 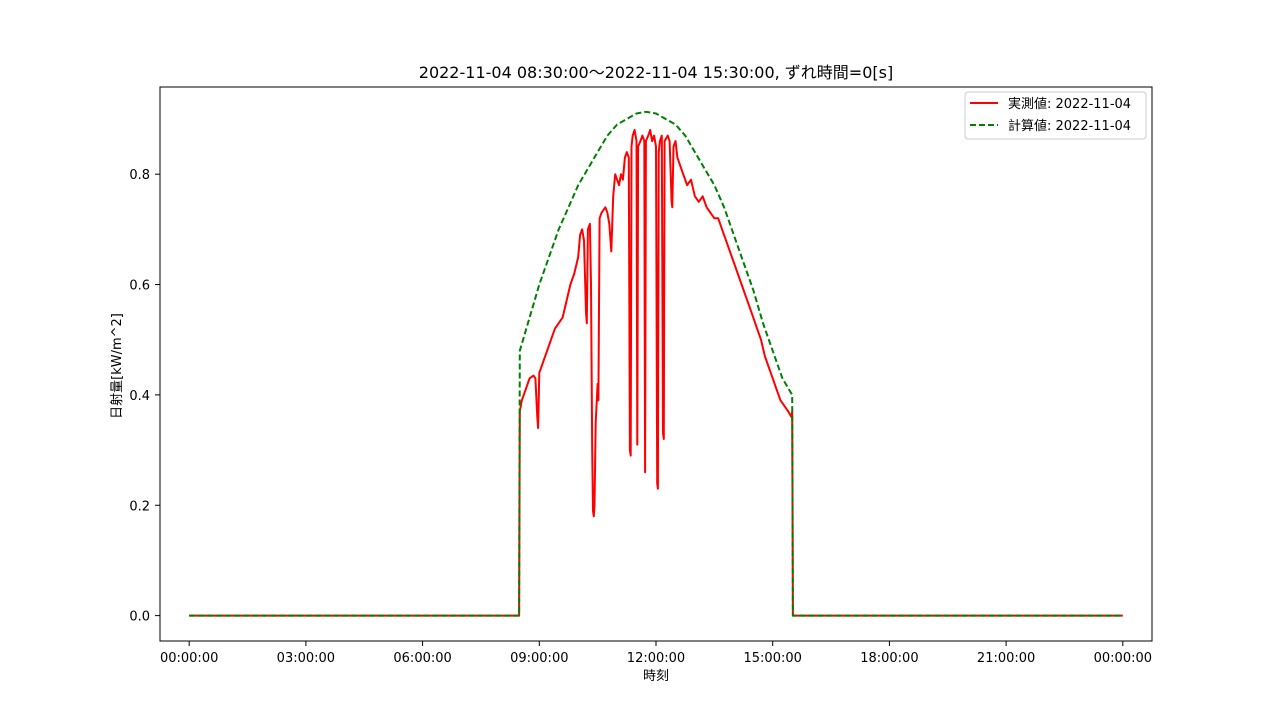 I want to click on x-tick-label: 12:00:00, so click(x=656, y=658).